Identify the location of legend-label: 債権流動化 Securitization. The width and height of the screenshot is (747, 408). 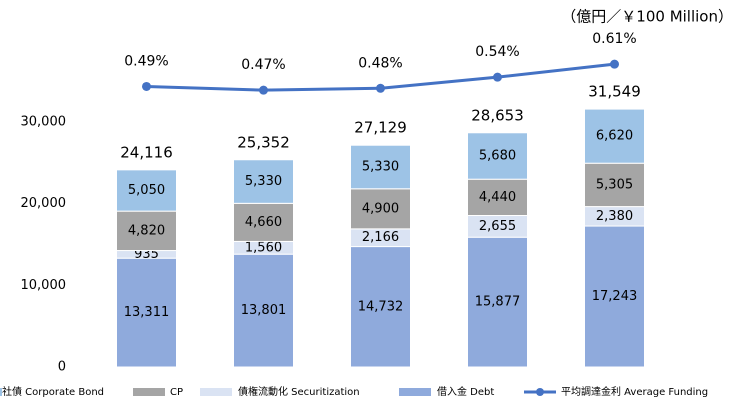
(299, 391).